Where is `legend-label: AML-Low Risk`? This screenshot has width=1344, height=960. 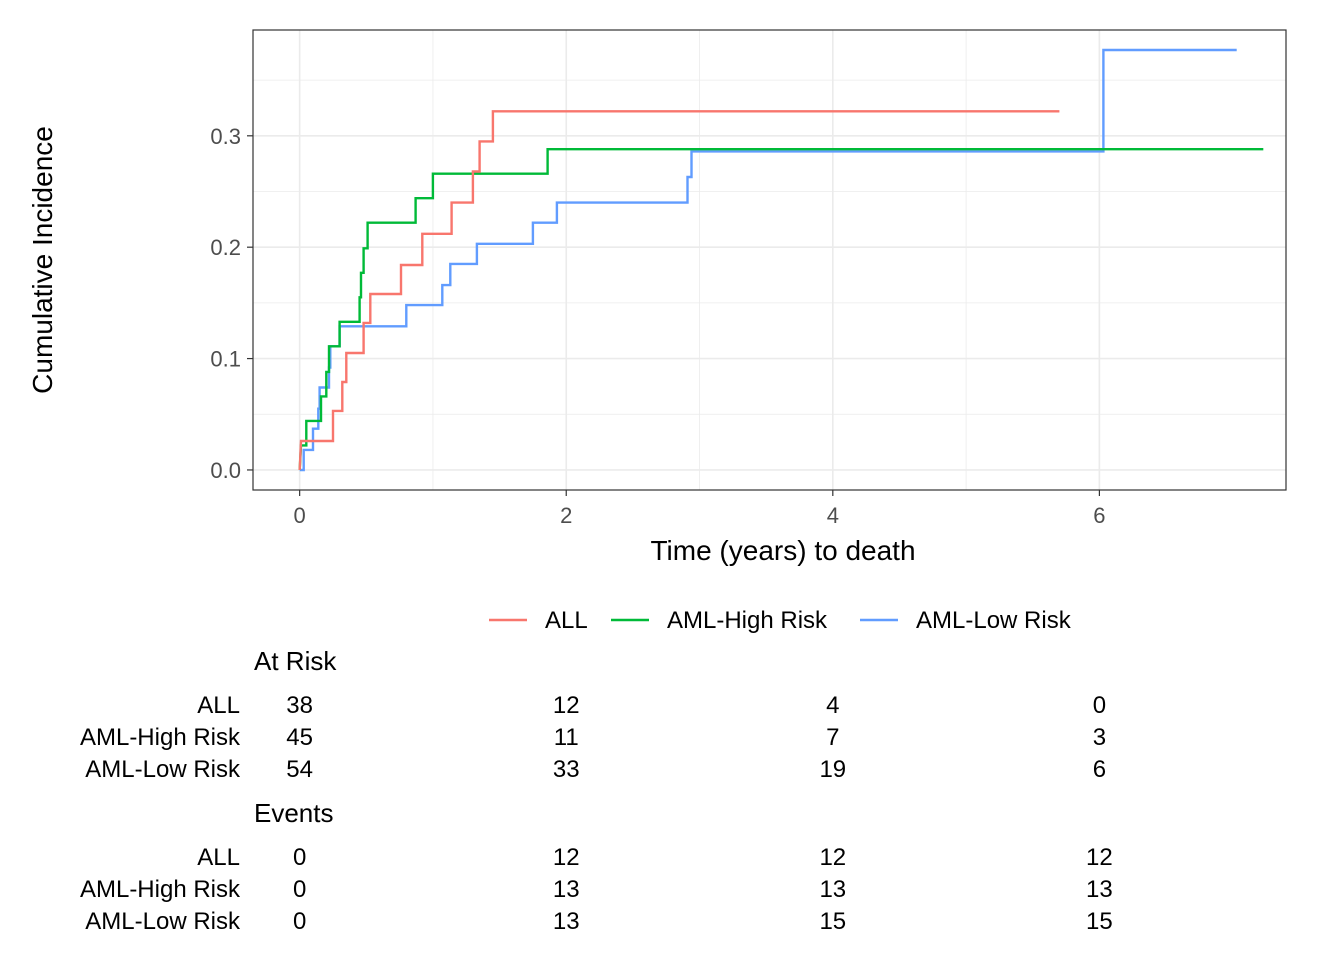
legend-label: AML-Low Risk is located at coordinates (994, 620).